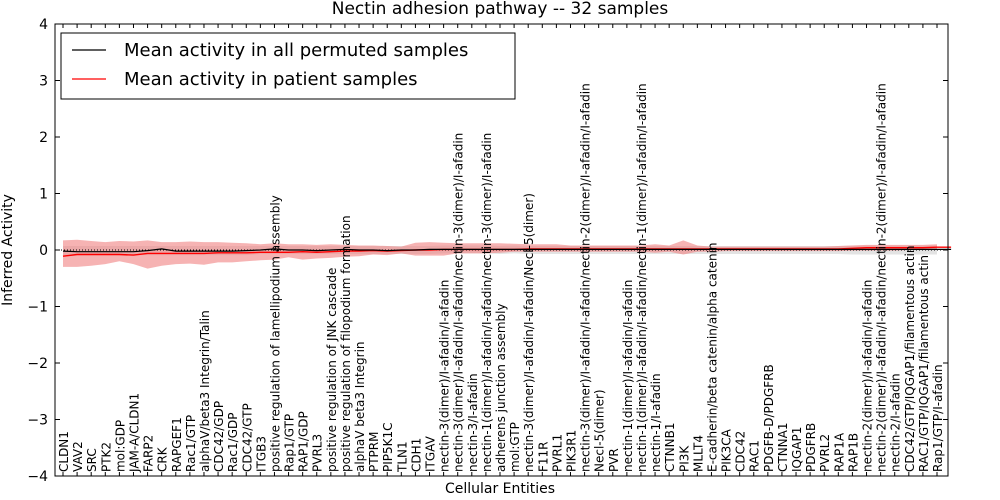 The height and width of the screenshot is (500, 1000). Describe the element at coordinates (37, 477) in the screenshot. I see `y-tick-label: −4` at that location.